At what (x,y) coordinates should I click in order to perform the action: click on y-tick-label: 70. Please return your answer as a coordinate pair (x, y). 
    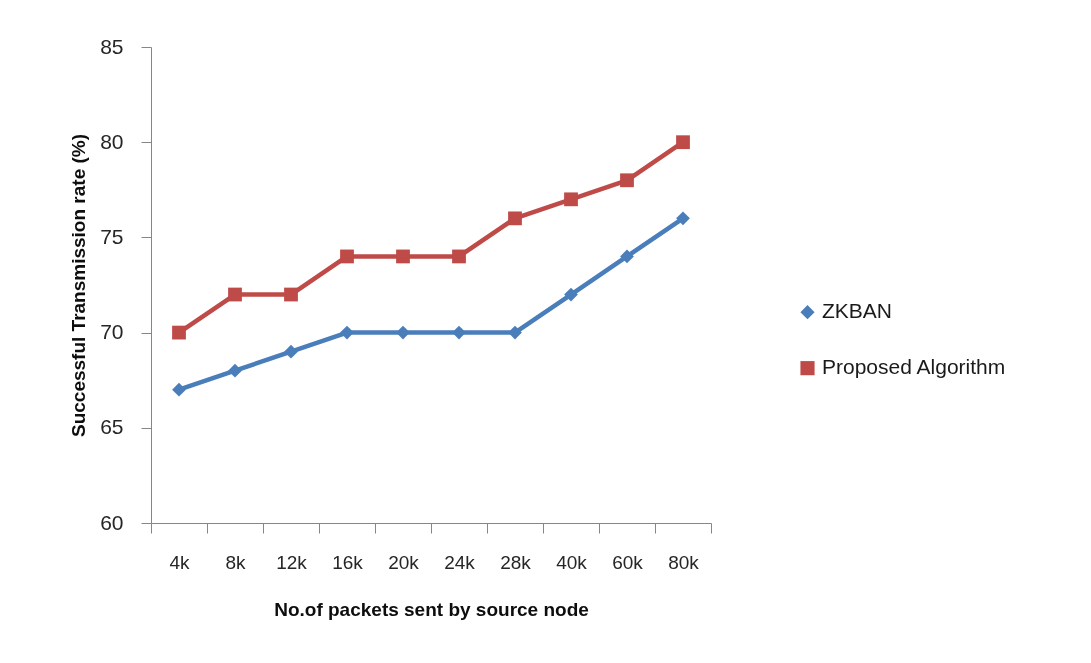
    Looking at the image, I should click on (112, 332).